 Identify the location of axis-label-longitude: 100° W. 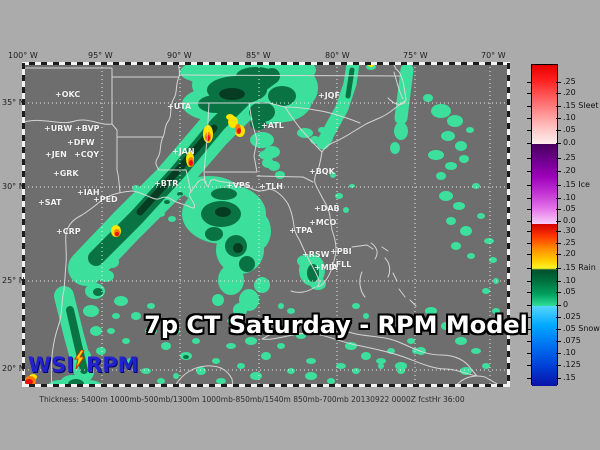
(23, 55).